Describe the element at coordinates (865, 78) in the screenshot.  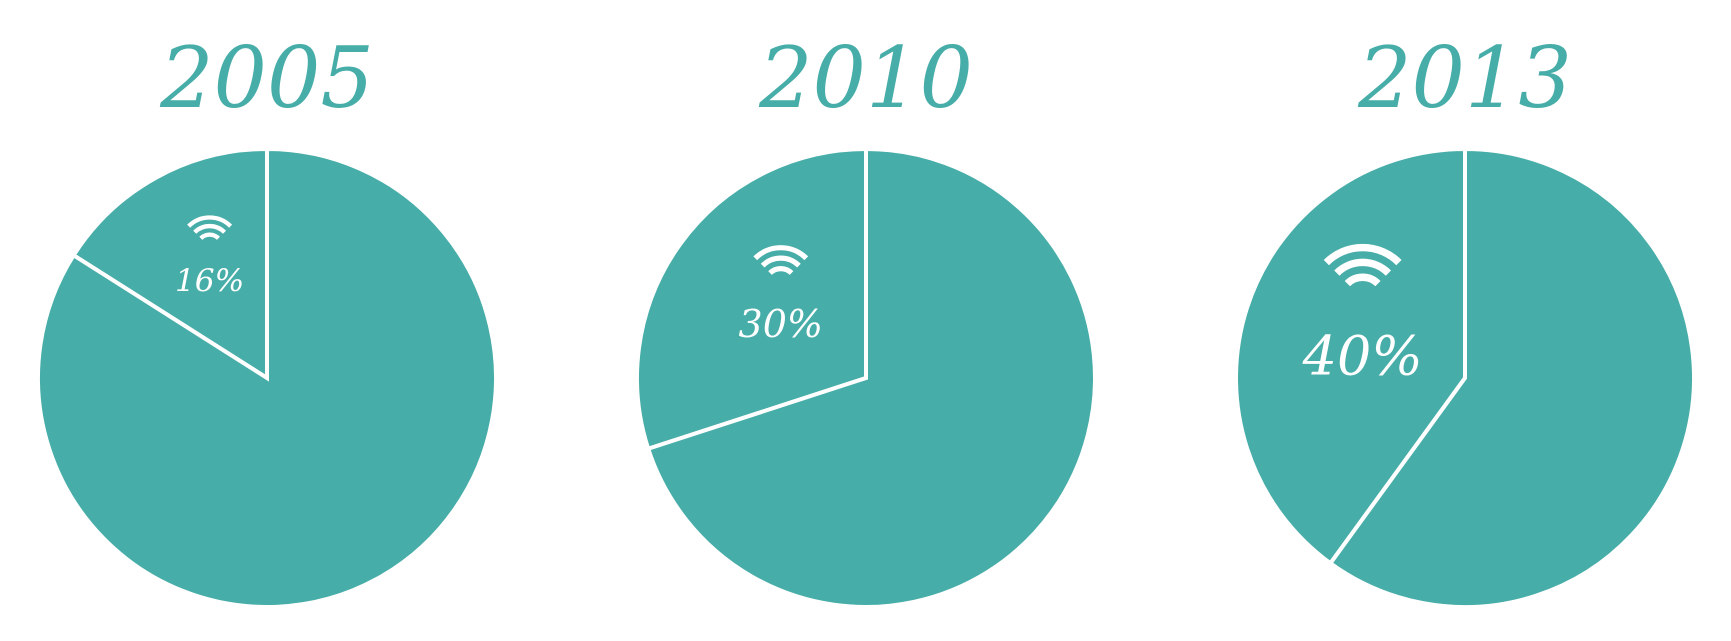
I see `chart-title: 2010` at that location.